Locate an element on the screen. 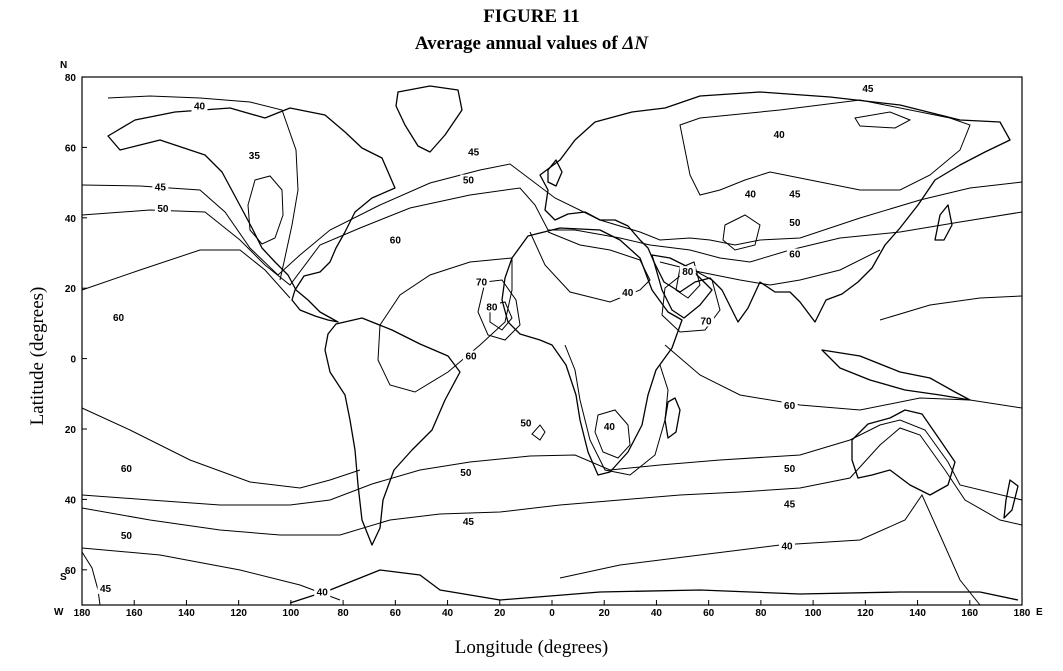 Image resolution: width=1063 pixels, height=671 pixels. lon-tick-label: 60 is located at coordinates (396, 613).